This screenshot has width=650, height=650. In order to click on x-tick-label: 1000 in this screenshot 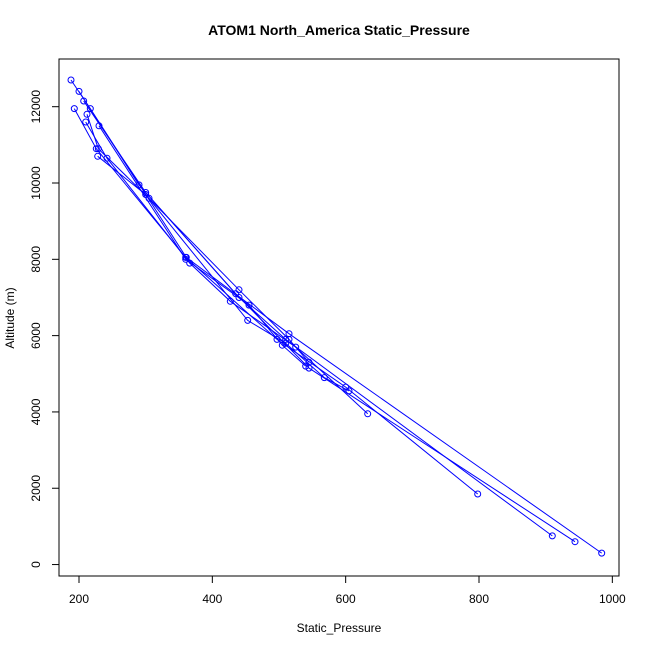, I will do `click(612, 599)`.